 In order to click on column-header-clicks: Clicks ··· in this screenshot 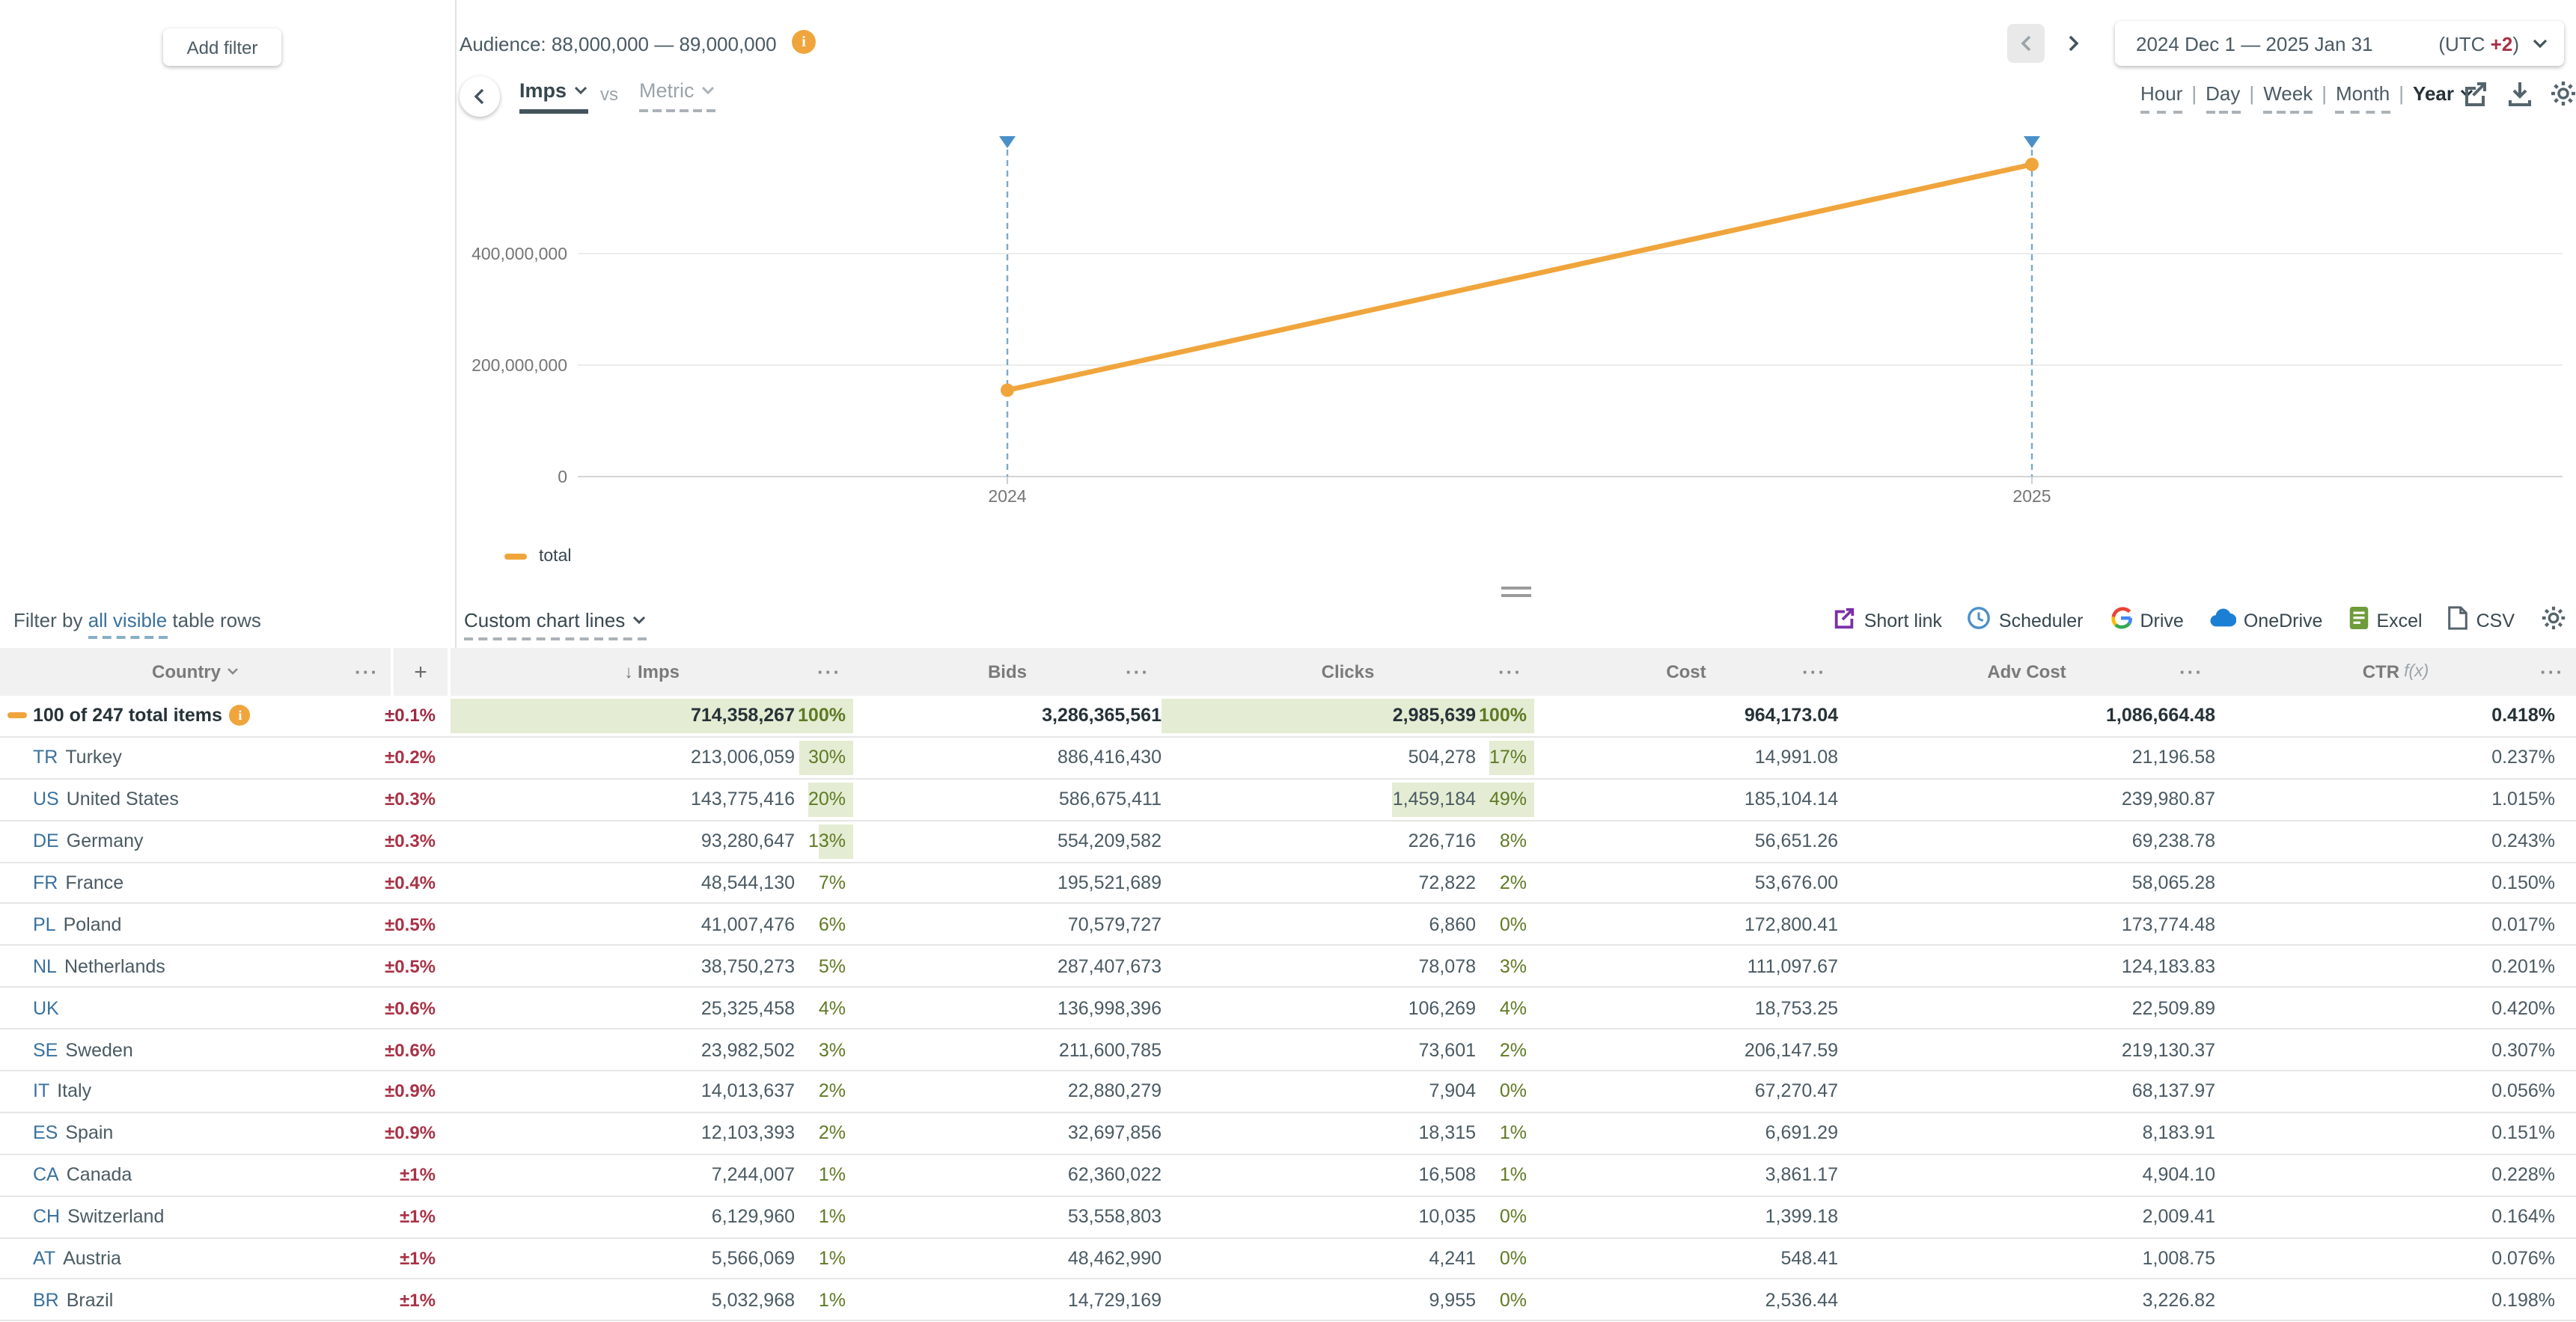, I will do `click(1421, 672)`.